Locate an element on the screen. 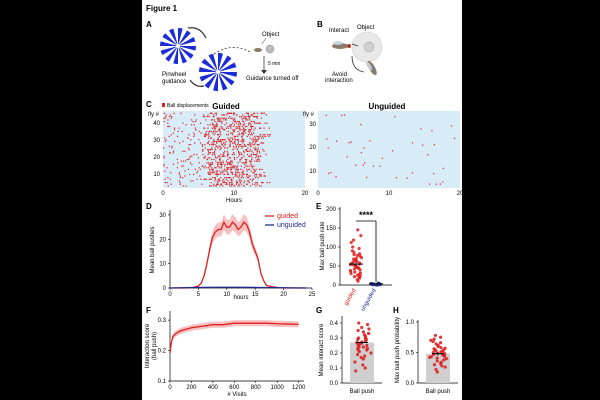  e-points is located at coordinates (365, 257).